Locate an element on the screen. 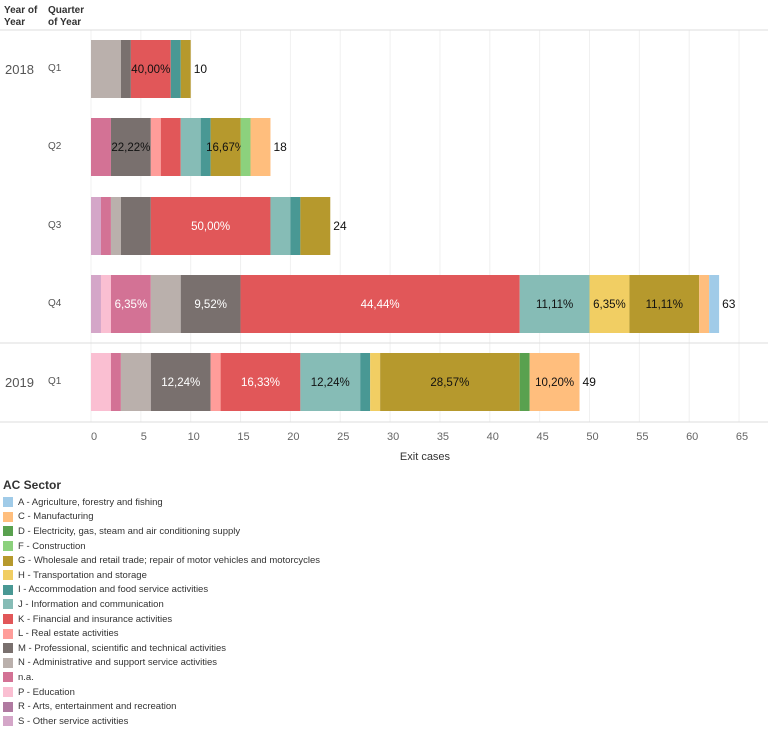  legend-item: J - Information and communication is located at coordinates (161, 604).